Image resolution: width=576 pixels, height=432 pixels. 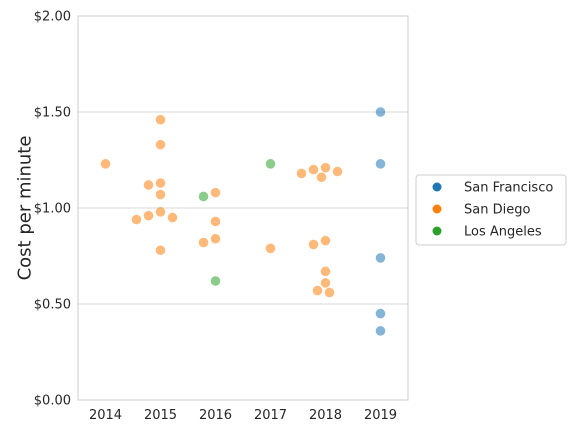 I want to click on x-tick-label: 2019, so click(x=380, y=415).